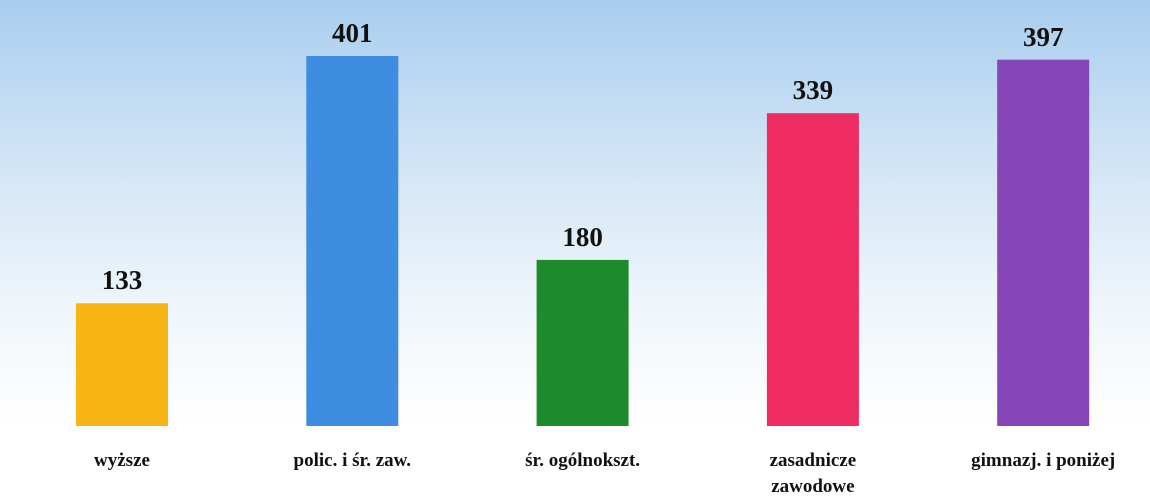 This screenshot has height=501, width=1150. I want to click on x-tick-label: śr. ogólnokszt., so click(583, 460).